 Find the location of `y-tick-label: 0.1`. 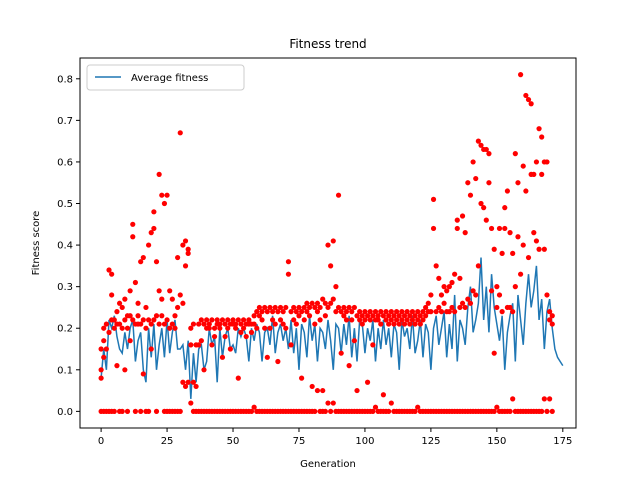

y-tick-label: 0.1 is located at coordinates (65, 370).